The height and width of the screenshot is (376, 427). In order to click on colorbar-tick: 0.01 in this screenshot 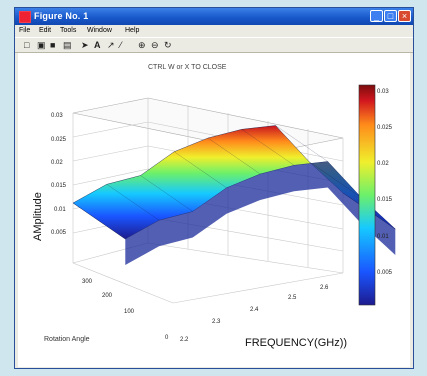, I will do `click(383, 237)`.